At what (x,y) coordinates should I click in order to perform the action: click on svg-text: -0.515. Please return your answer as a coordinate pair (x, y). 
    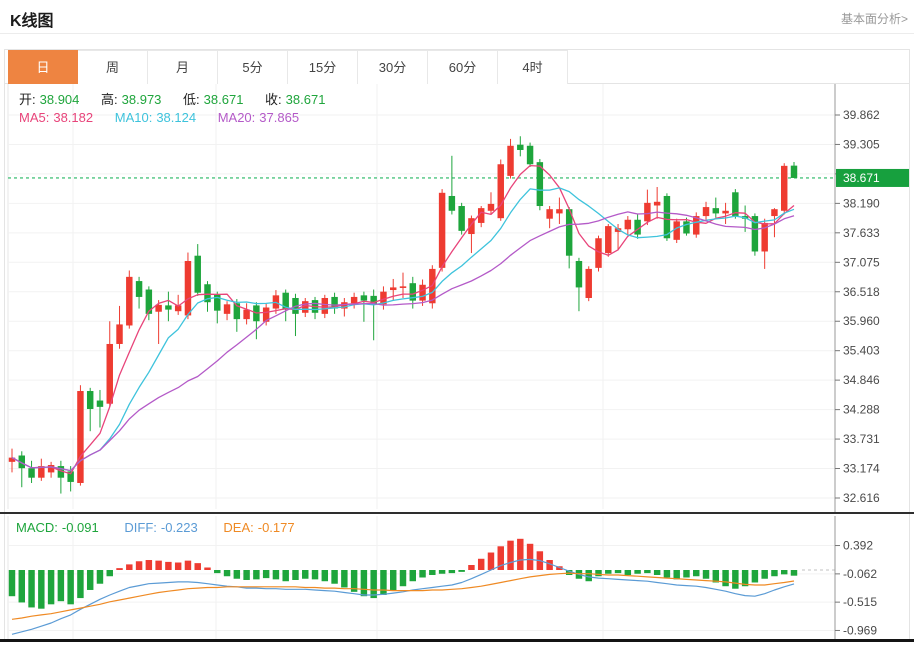
    Looking at the image, I should click on (860, 602).